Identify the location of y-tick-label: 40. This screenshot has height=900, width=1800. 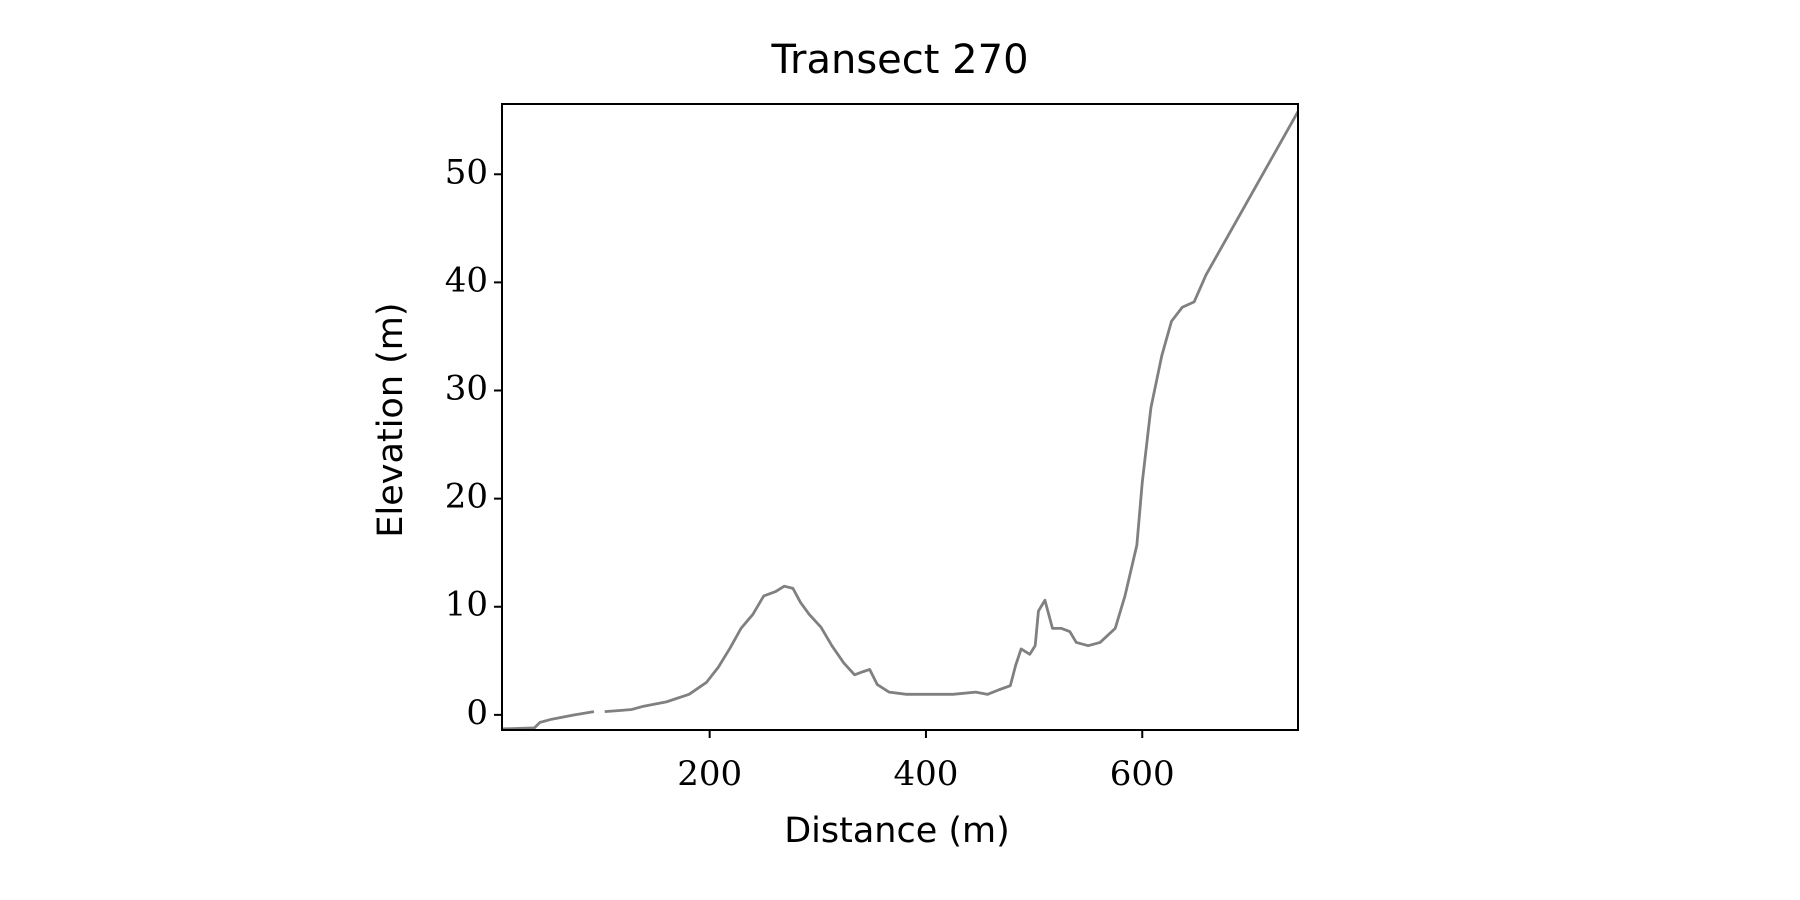
(466, 280).